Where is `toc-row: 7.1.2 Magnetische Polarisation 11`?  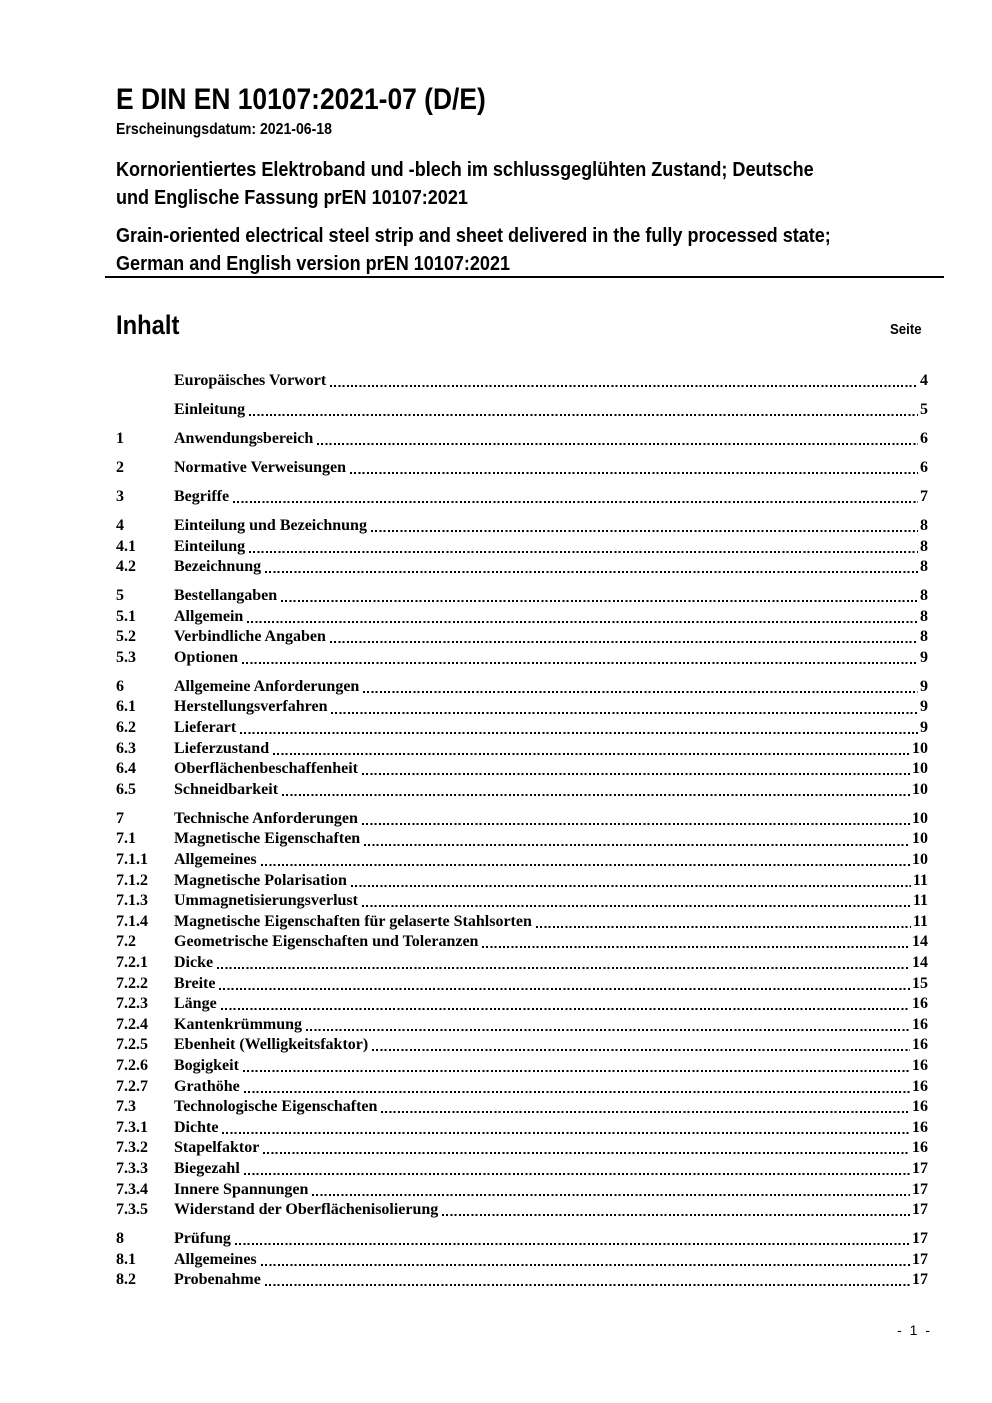
toc-row: 7.1.2 Magnetische Polarisation 11 is located at coordinates (522, 881).